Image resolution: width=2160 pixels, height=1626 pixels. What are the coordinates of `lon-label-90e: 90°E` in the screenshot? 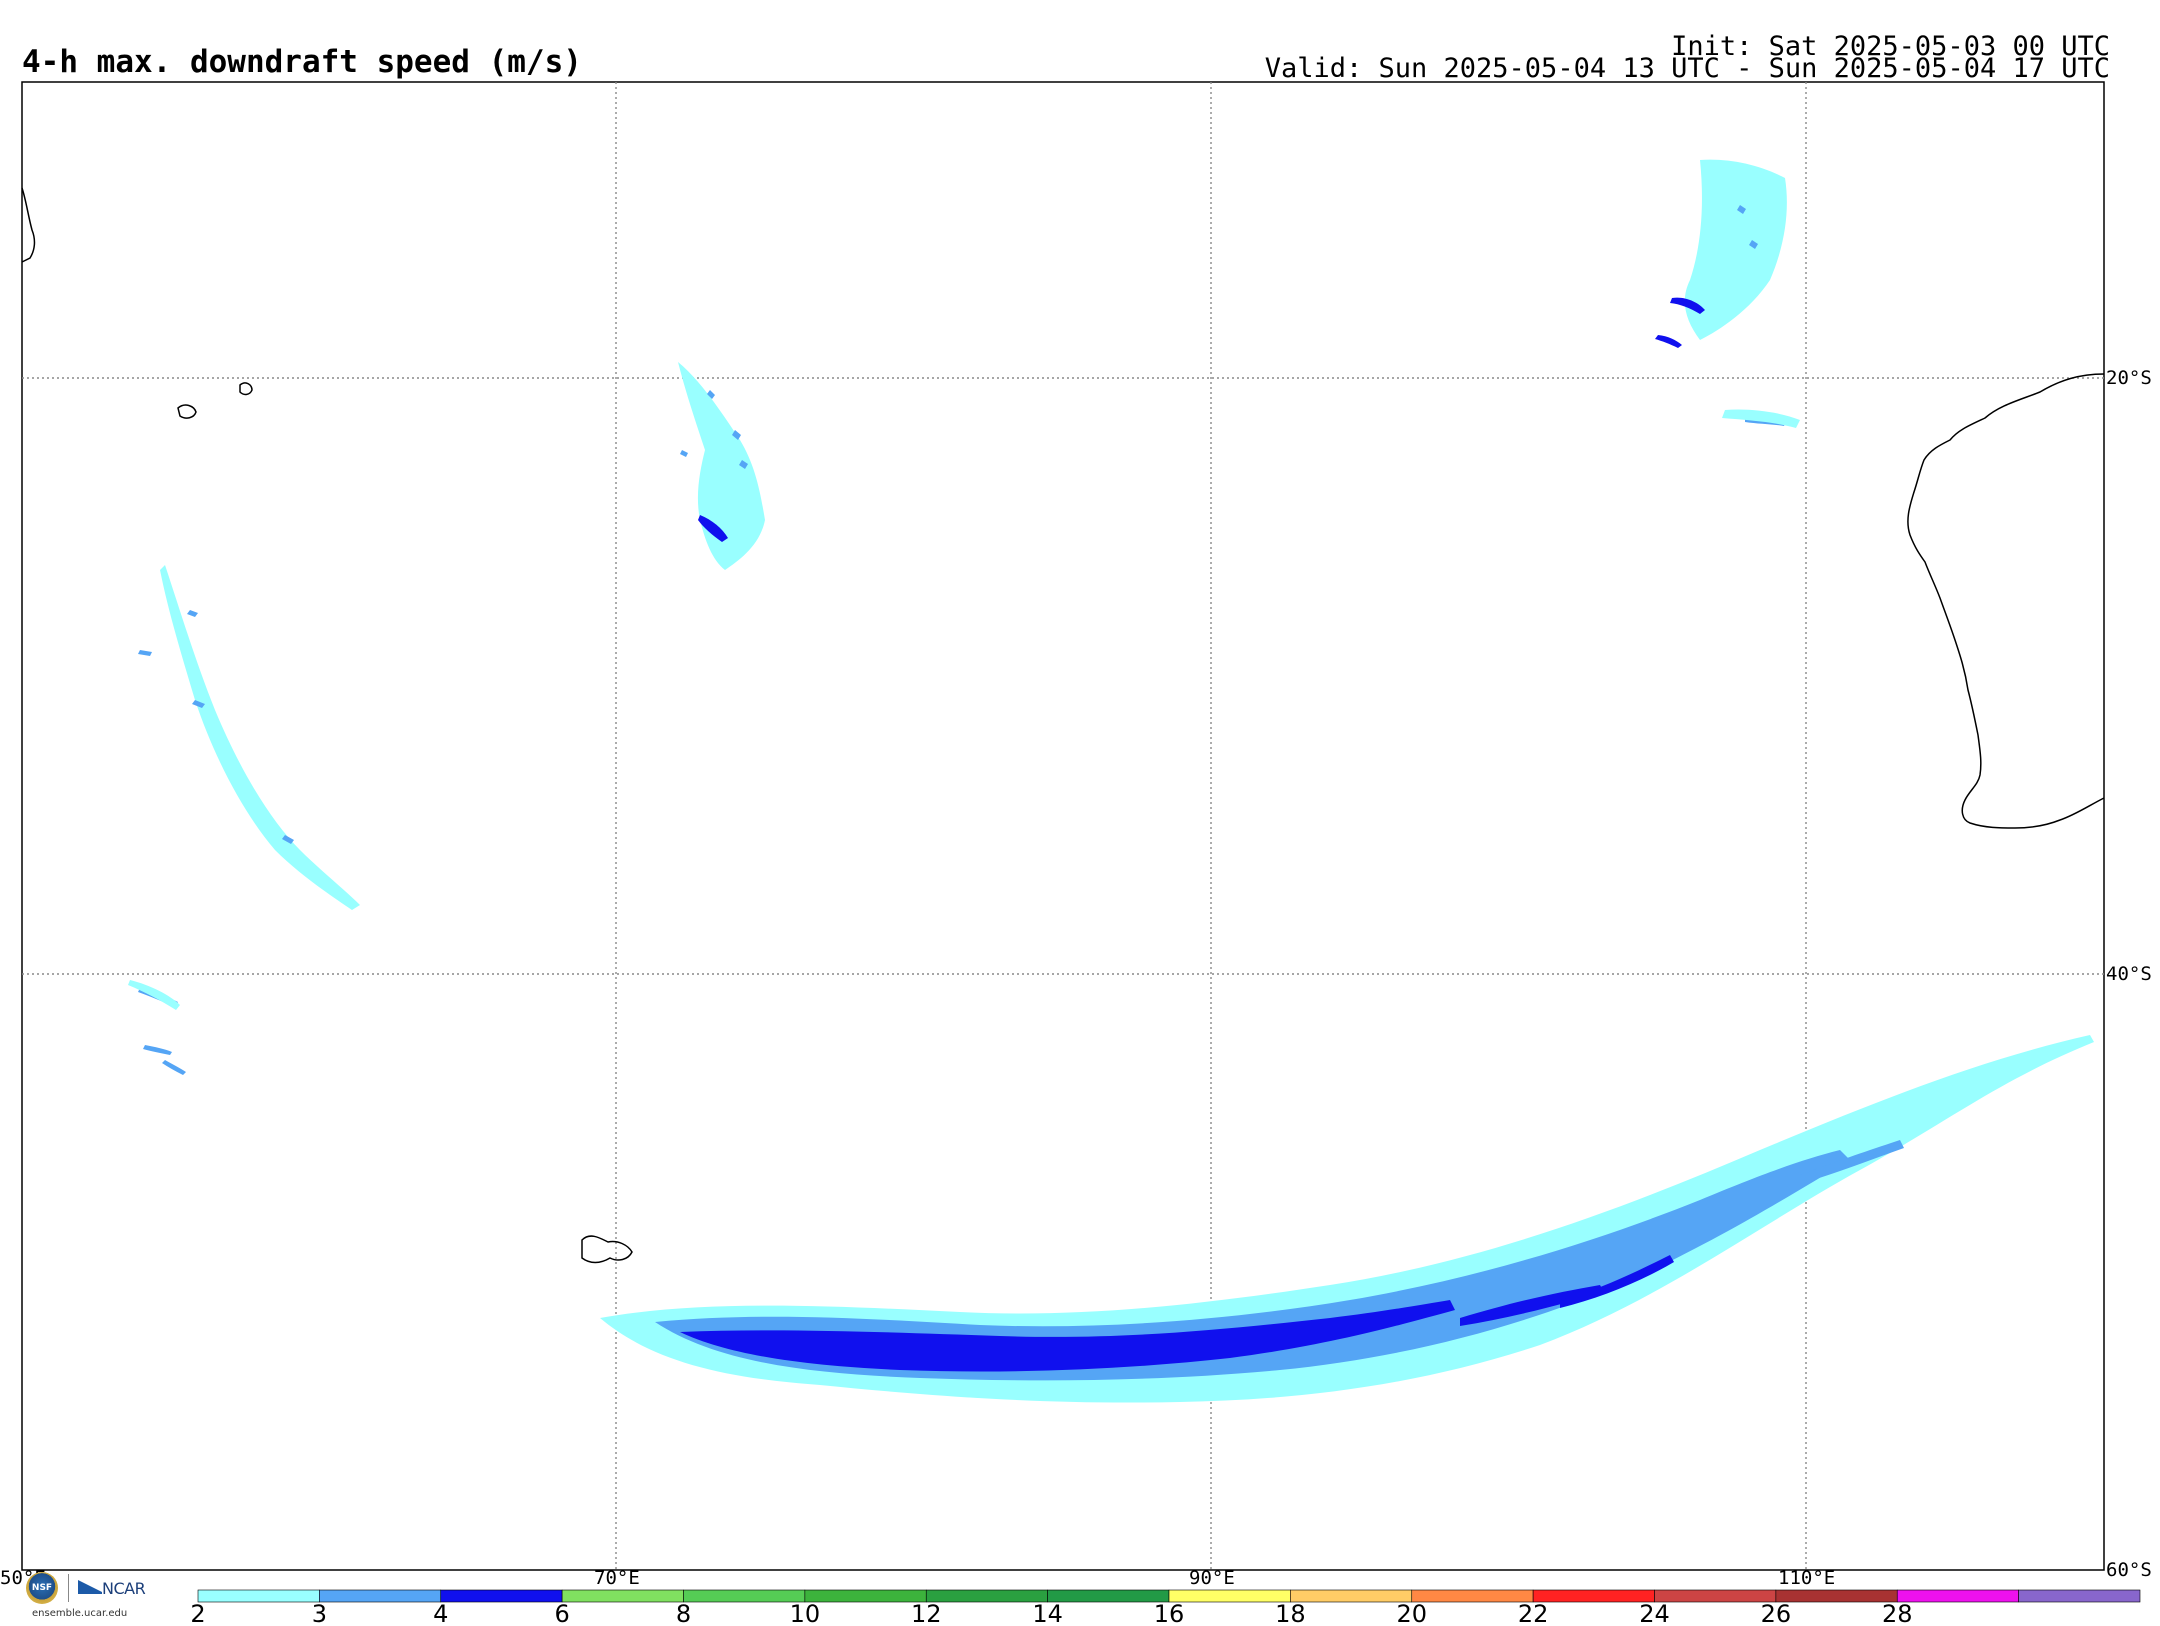 It's located at (1212, 1578).